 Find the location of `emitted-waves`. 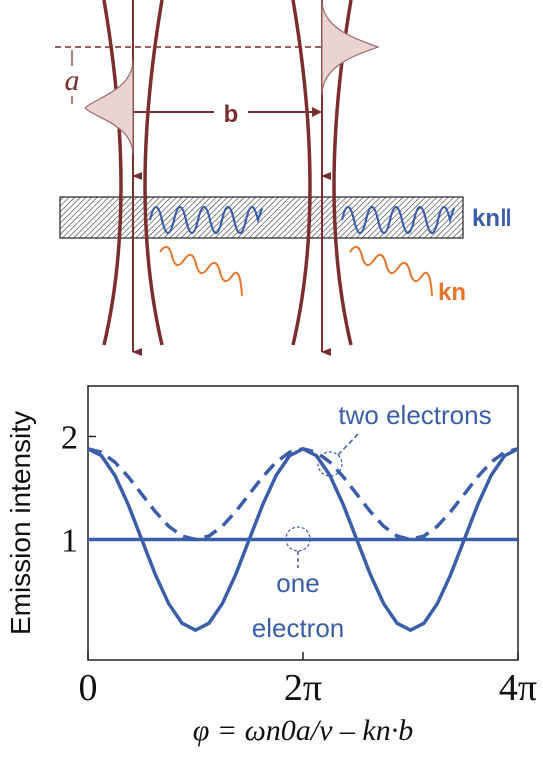

emitted-waves is located at coordinates (296, 271).